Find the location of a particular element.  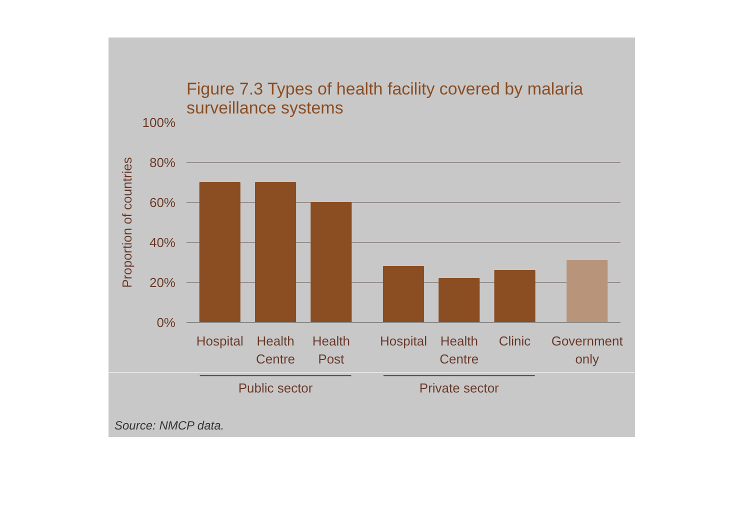

y-tick-label: 0% is located at coordinates (166, 322).